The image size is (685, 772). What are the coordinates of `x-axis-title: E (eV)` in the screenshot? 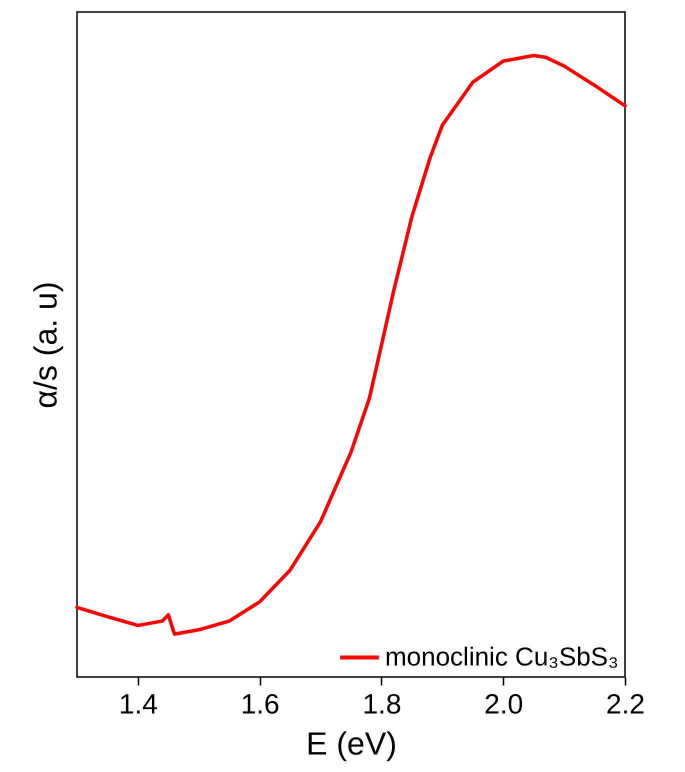 It's located at (351, 744).